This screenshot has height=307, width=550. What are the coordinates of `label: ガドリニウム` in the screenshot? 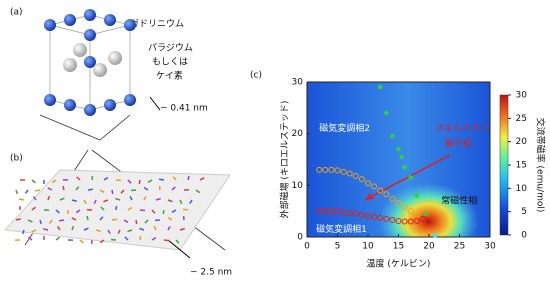 It's located at (157, 24).